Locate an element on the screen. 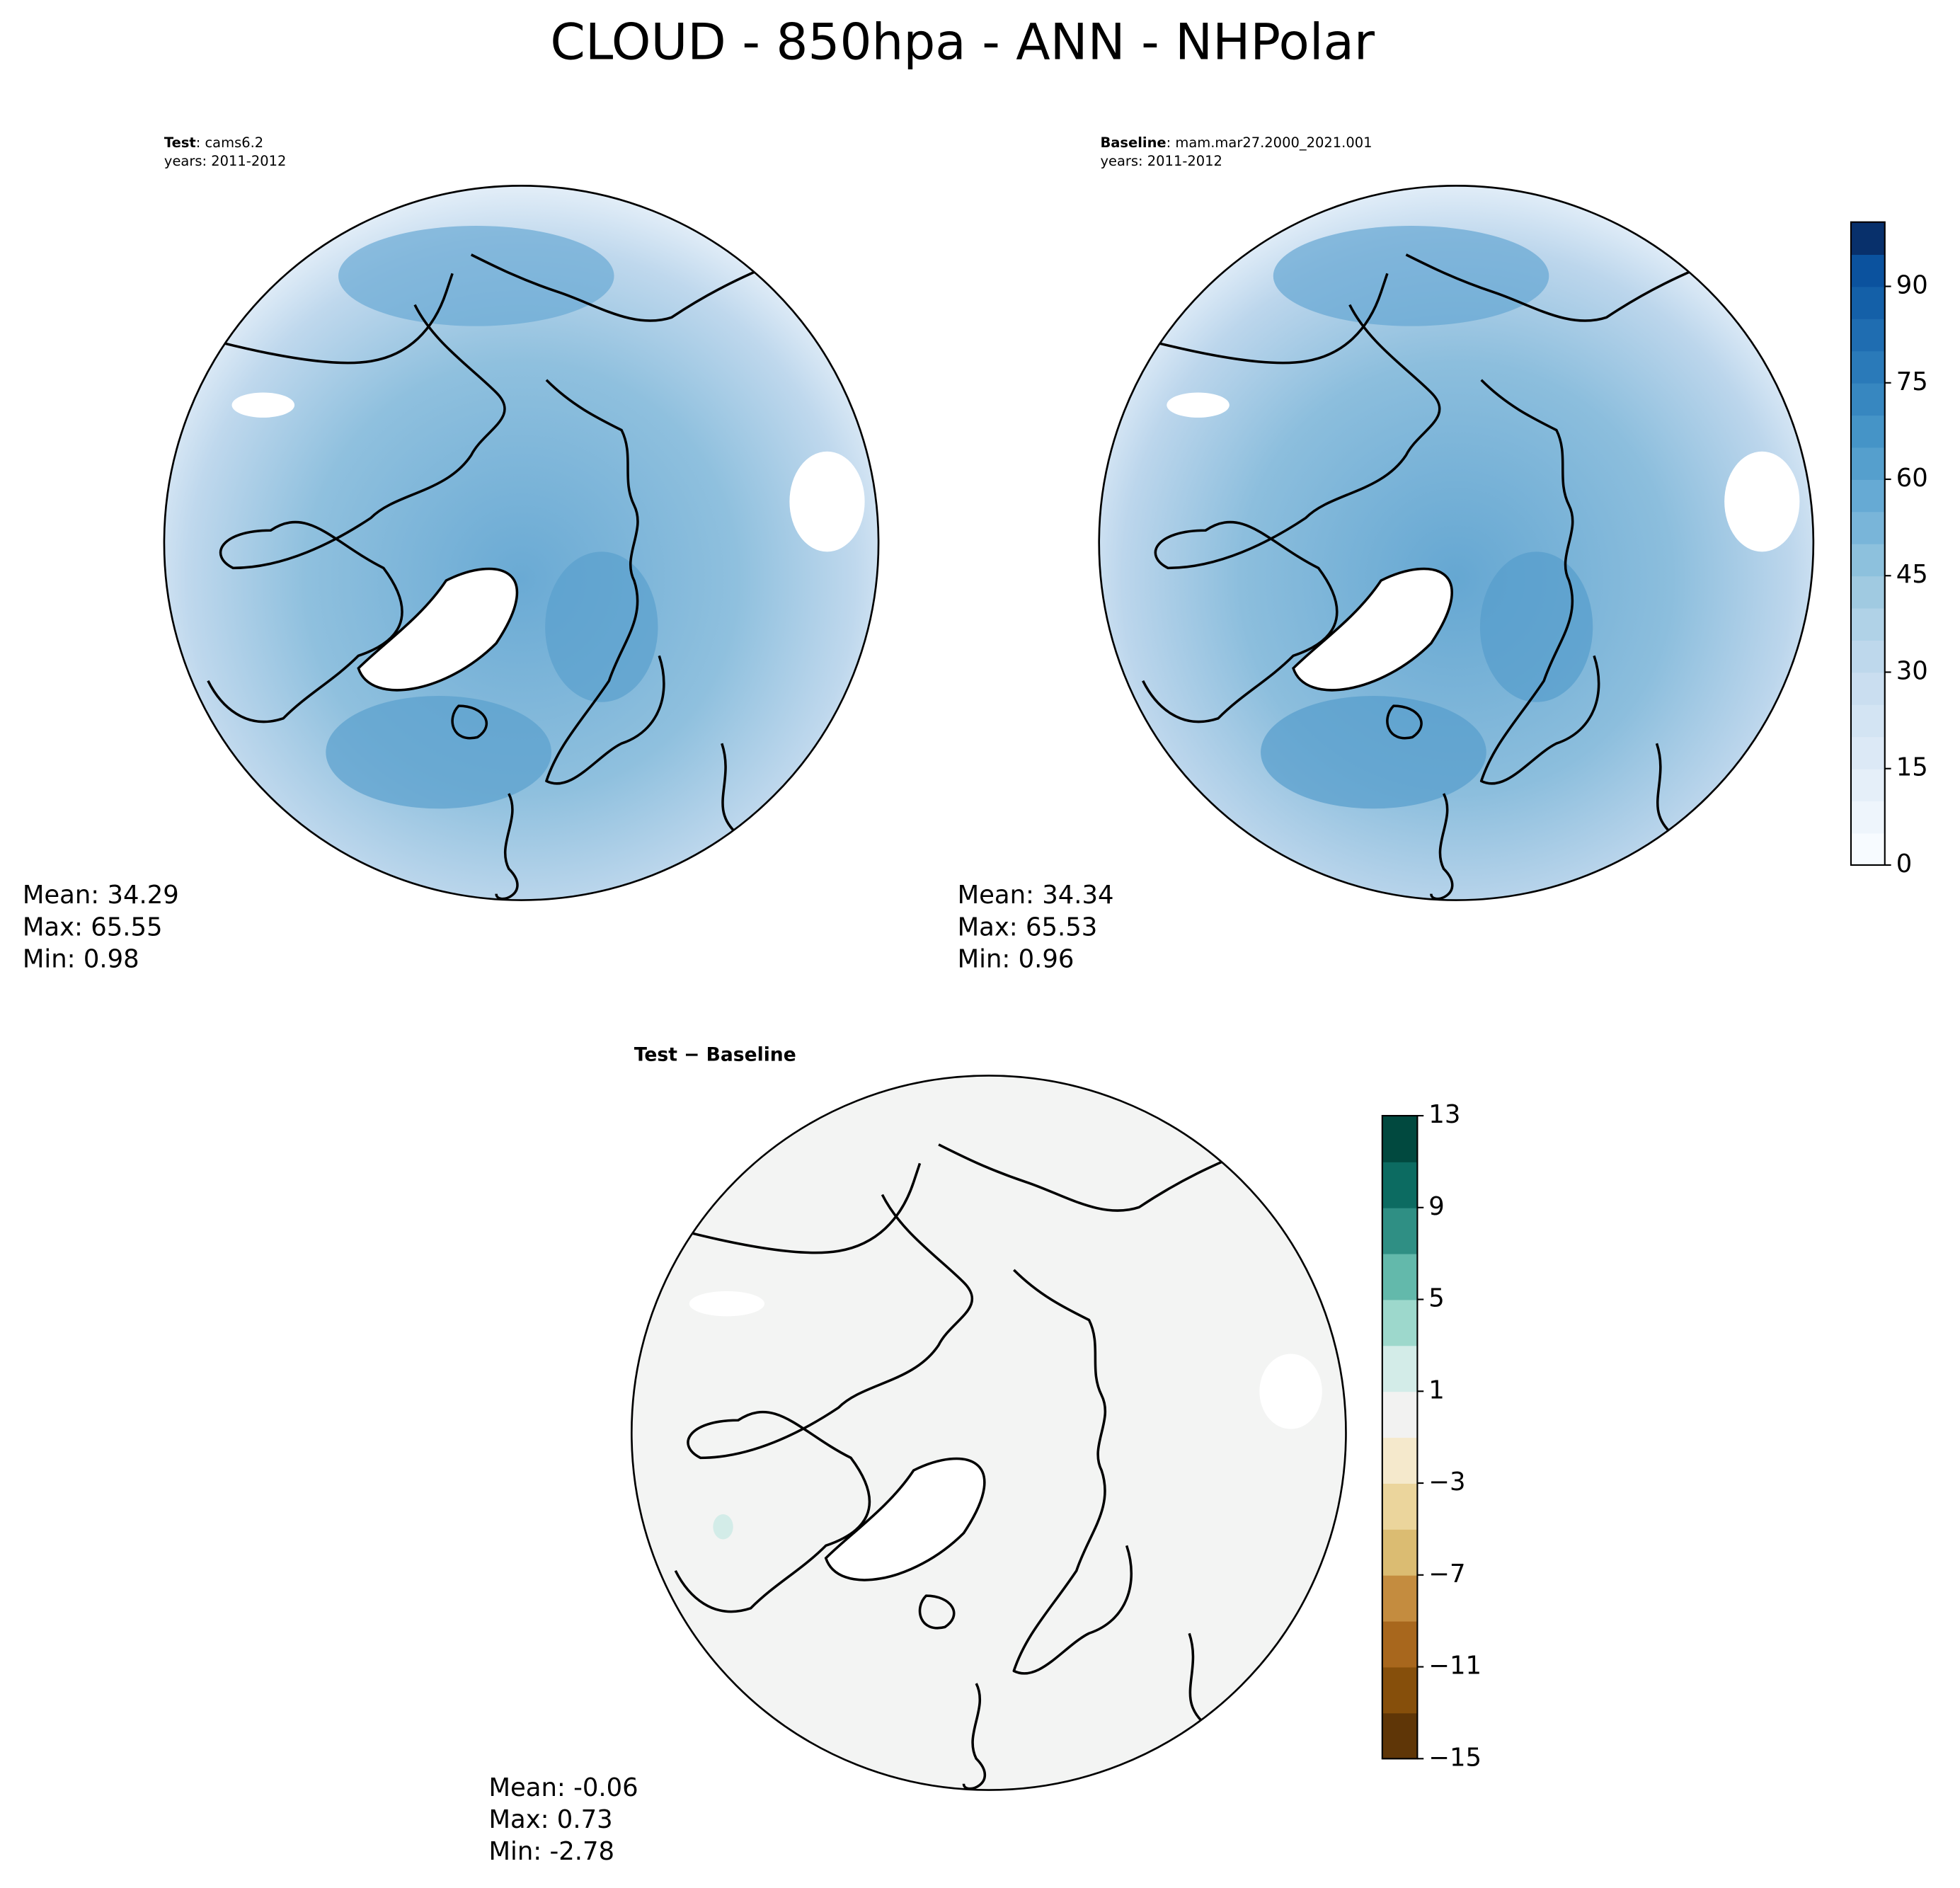 The image size is (1960, 1888). stat-line: Mean: -0.06 is located at coordinates (563, 1788).